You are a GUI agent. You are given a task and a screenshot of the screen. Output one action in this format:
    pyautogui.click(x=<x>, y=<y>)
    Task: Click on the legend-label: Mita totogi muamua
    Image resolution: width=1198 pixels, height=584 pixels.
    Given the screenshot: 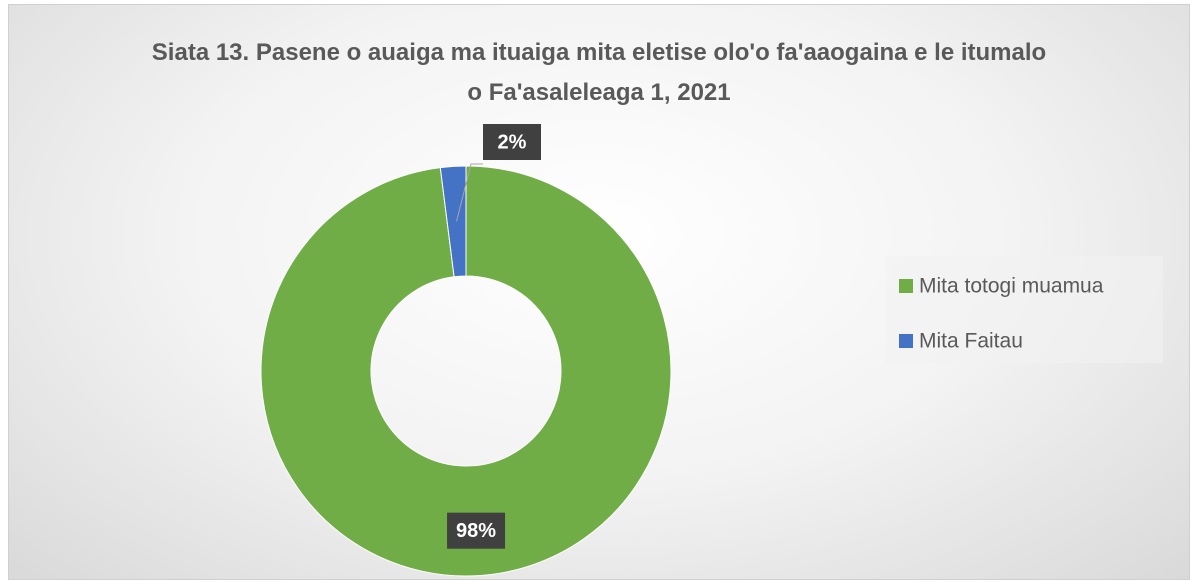 What is the action you would take?
    pyautogui.click(x=1011, y=286)
    